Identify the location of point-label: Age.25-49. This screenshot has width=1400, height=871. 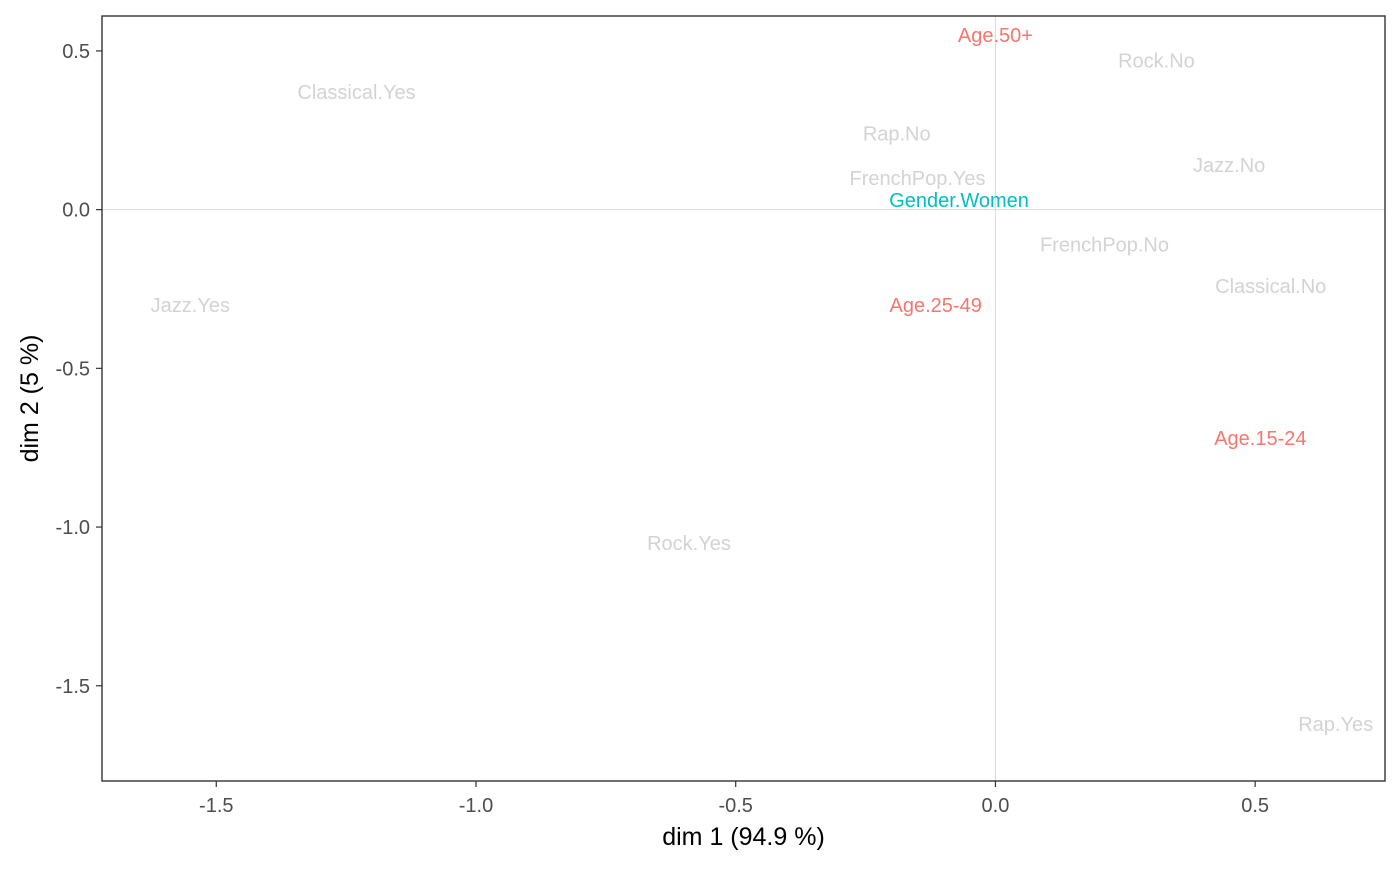
(936, 306).